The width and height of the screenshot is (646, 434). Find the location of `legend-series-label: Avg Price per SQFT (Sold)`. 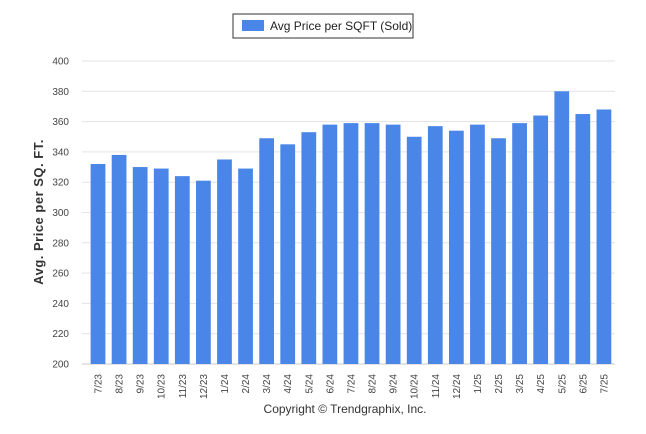

legend-series-label: Avg Price per SQFT (Sold) is located at coordinates (341, 26).